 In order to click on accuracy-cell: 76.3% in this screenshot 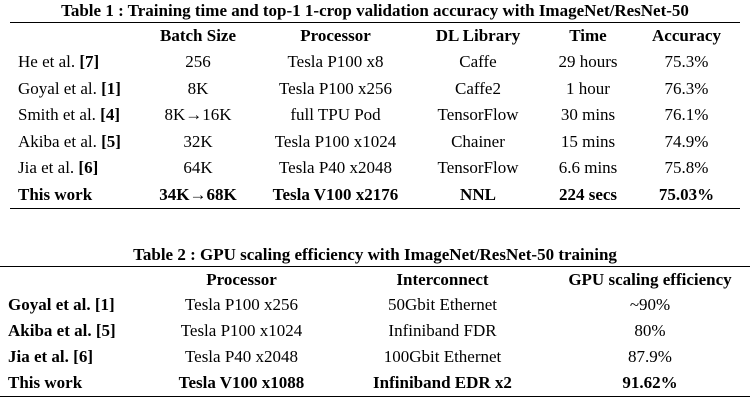, I will do `click(686, 88)`.